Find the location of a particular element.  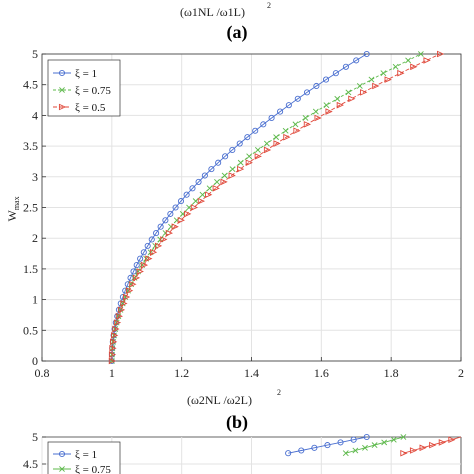

x-axis-label-main: (ω2NL /ω2L) is located at coordinates (219, 400).